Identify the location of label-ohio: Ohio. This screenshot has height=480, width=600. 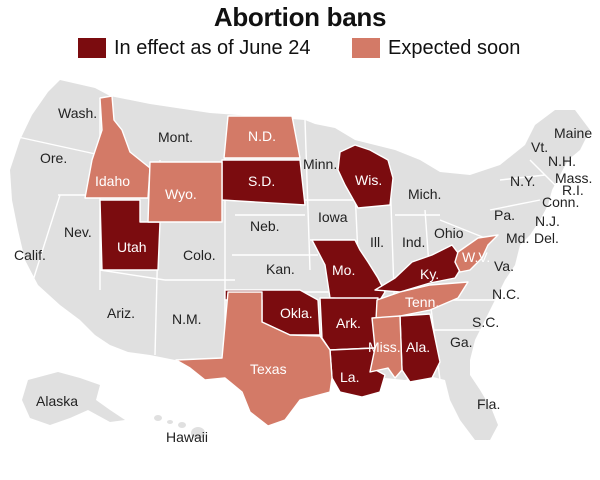
(449, 233).